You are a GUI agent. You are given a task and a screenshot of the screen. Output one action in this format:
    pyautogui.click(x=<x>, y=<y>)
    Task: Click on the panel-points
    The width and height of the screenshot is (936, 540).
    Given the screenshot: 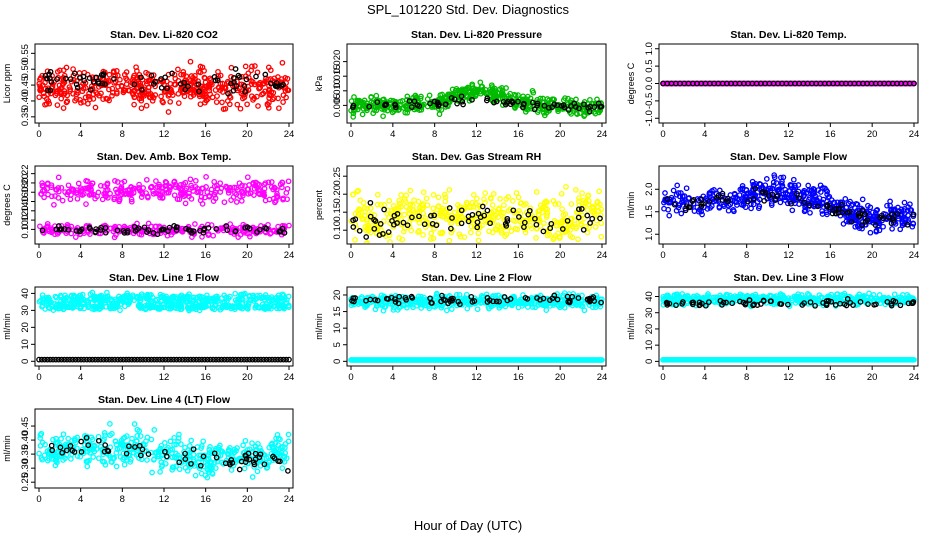 What is the action you would take?
    pyautogui.click(x=788, y=83)
    